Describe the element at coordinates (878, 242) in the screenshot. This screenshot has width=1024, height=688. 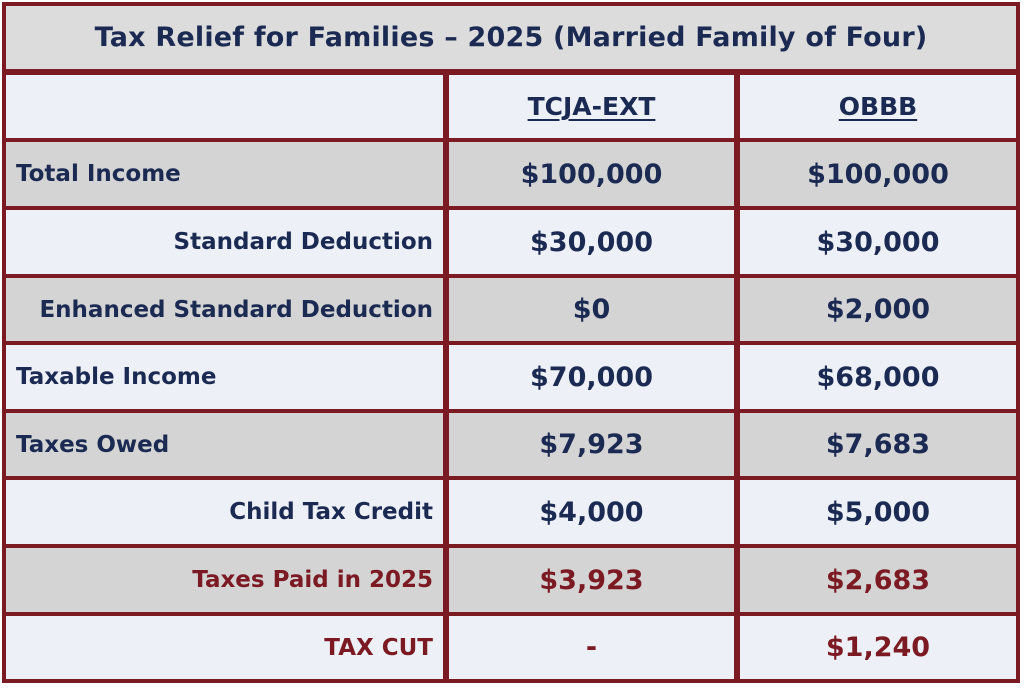
I see `obbb-value: $30,000` at that location.